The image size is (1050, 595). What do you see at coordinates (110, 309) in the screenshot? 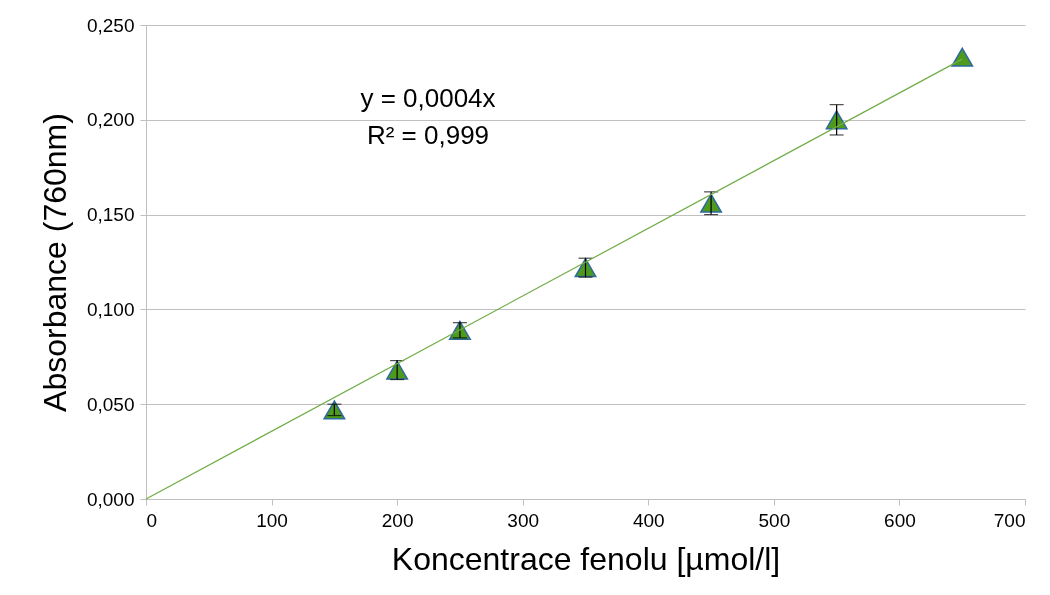
I see `y-tick-label: 0,100` at bounding box center [110, 309].